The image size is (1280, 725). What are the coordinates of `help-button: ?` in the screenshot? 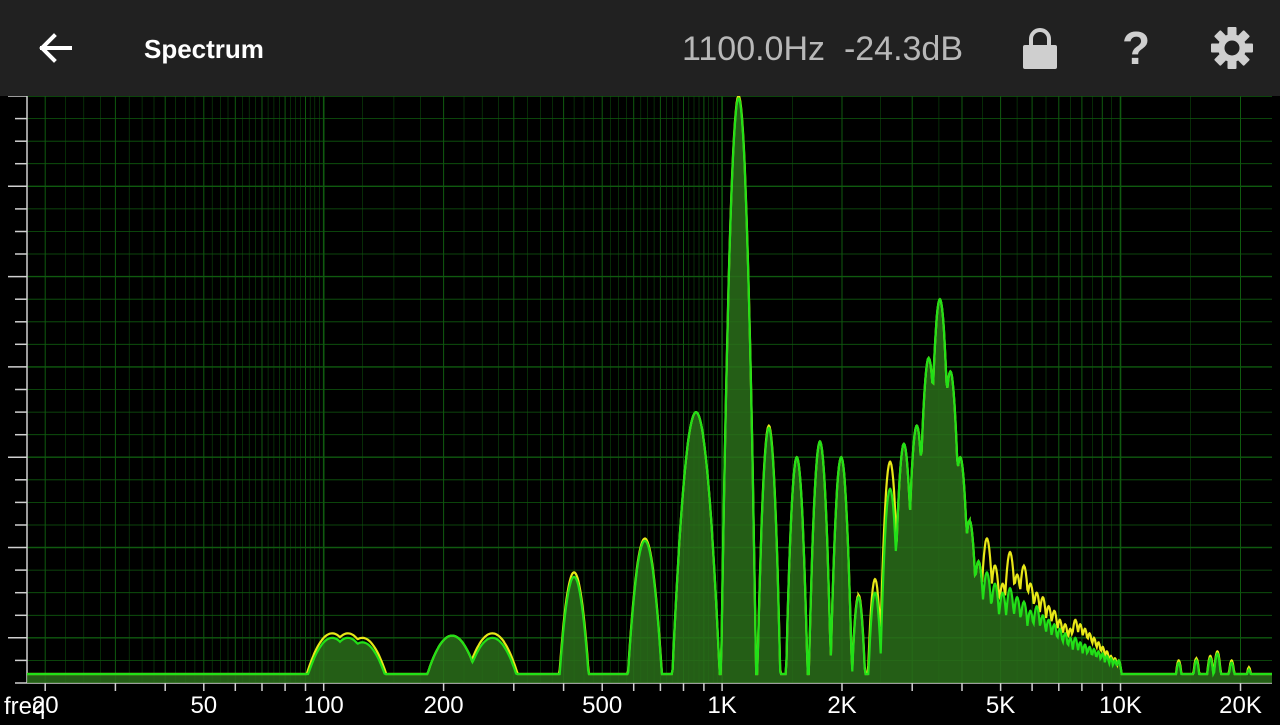 It's located at (1136, 48).